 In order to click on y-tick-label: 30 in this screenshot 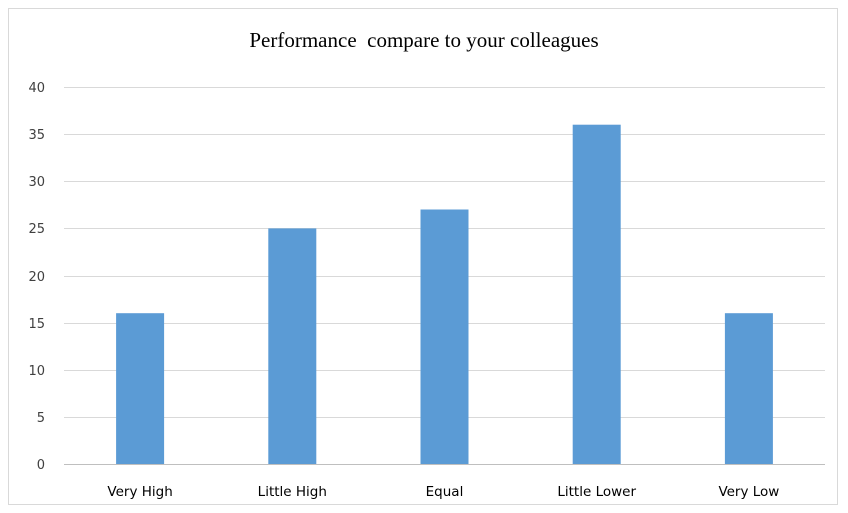, I will do `click(36, 182)`.